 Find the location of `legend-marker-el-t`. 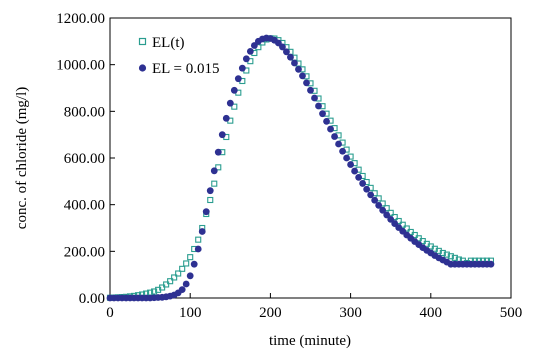

legend-marker-el-t is located at coordinates (142, 41).